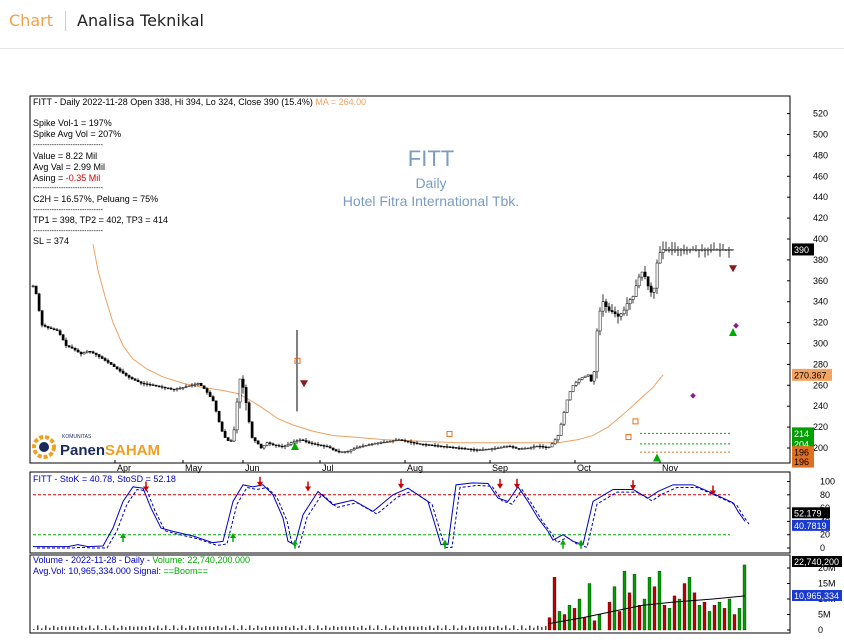  What do you see at coordinates (415, 468) in the screenshot?
I see `price-x-label: Aug` at bounding box center [415, 468].